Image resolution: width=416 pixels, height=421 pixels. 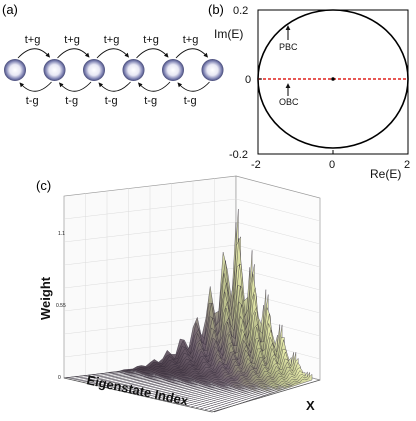 I want to click on spectrum-frame, so click(x=333, y=82).